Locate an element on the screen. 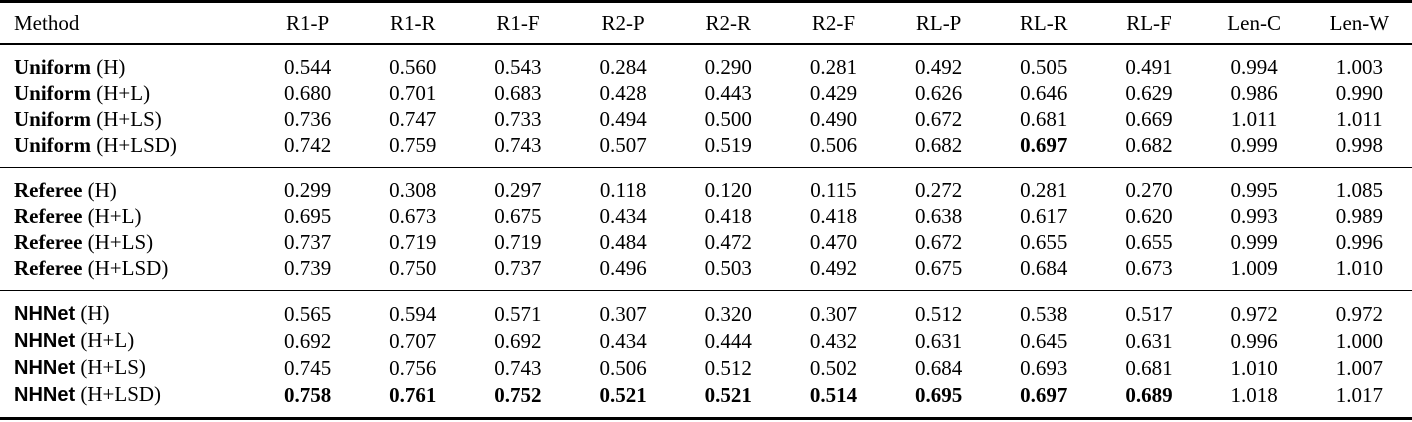 The height and width of the screenshot is (422, 1412). metric-value: 0.565 is located at coordinates (307, 313).